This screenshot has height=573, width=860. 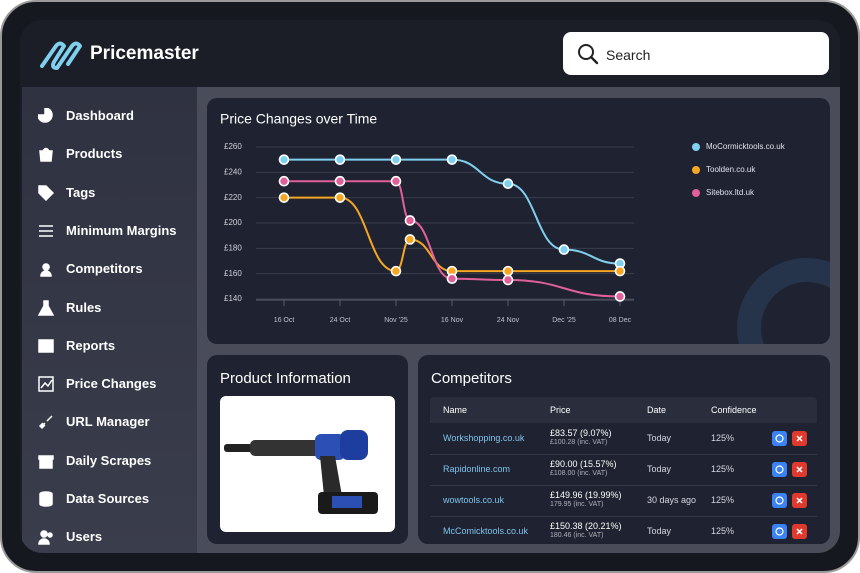 I want to click on nav-label: Price Changes, so click(x=111, y=384).